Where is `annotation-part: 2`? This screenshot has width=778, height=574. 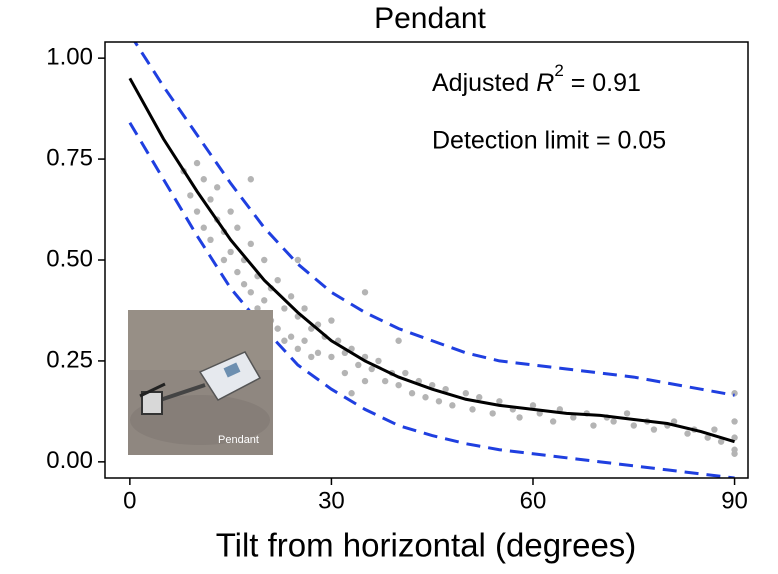 annotation-part: 2 is located at coordinates (558, 70).